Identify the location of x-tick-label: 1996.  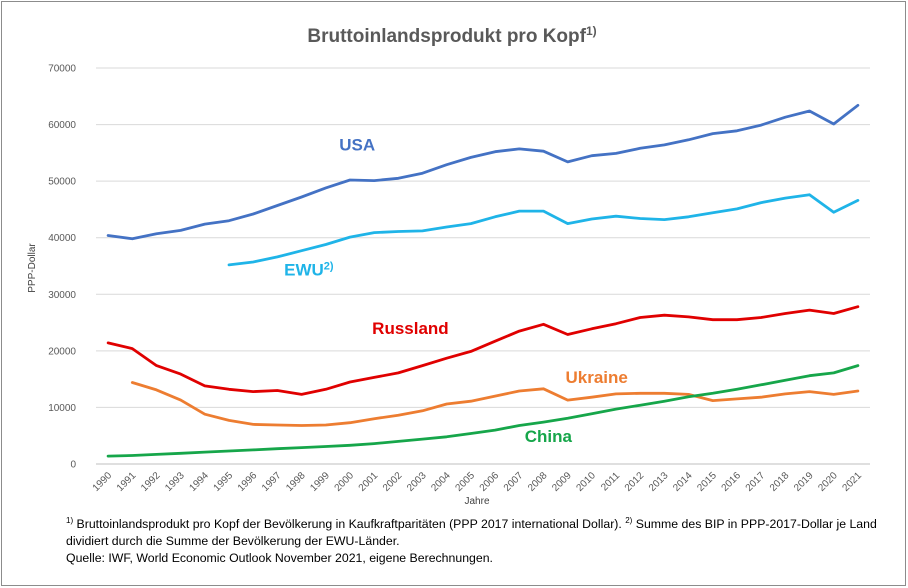
(248, 482).